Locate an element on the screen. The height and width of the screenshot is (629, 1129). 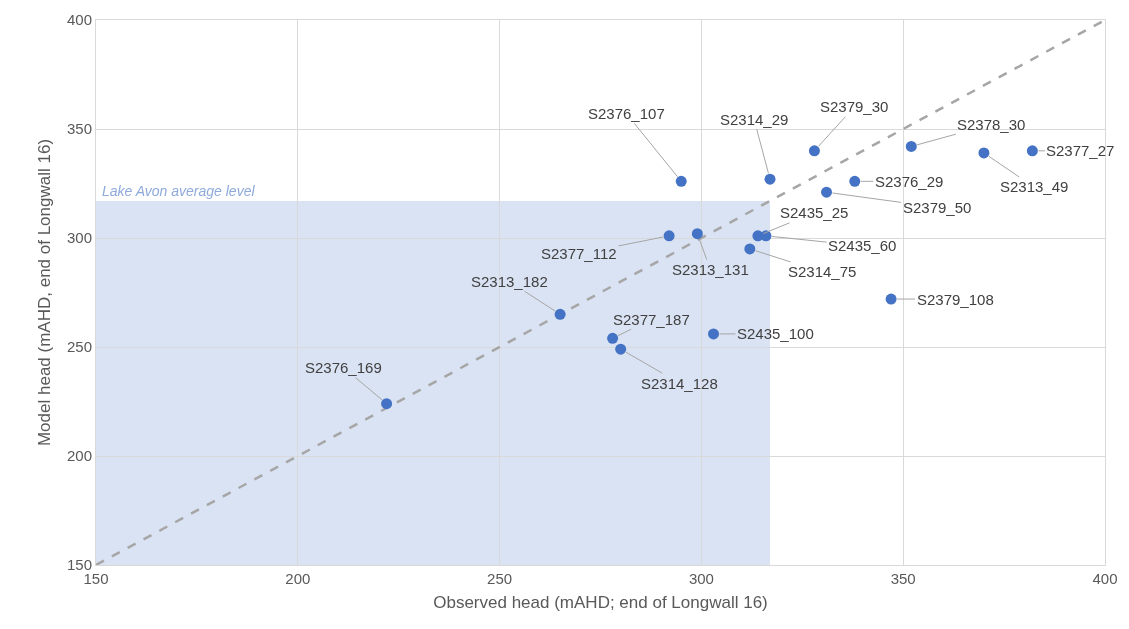
annotation: S2376_29 is located at coordinates (909, 181).